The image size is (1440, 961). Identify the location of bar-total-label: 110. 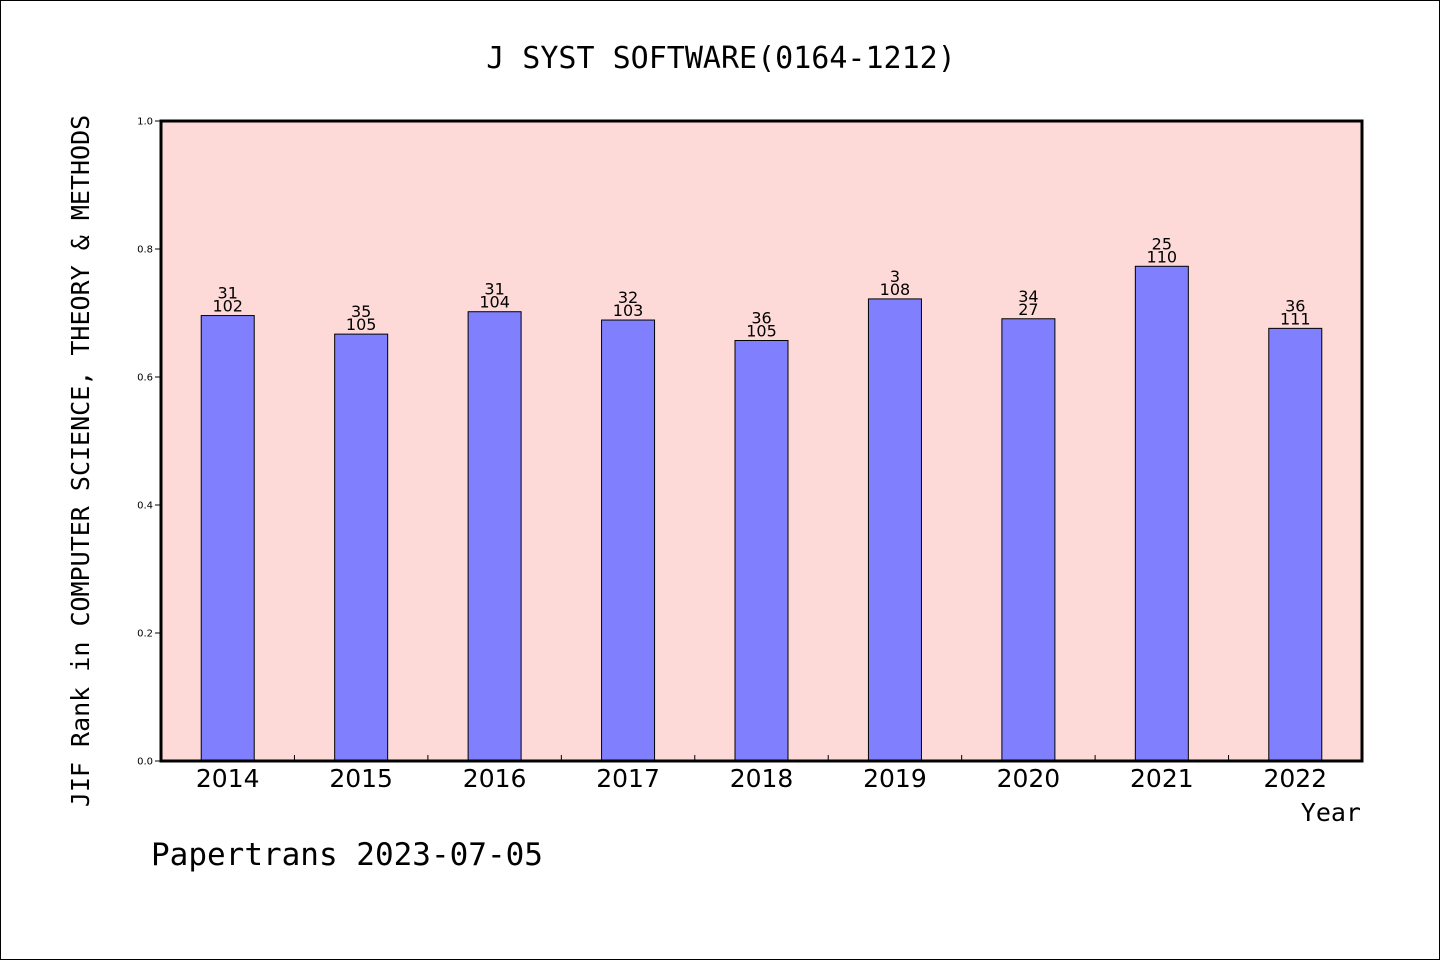
(1162, 256).